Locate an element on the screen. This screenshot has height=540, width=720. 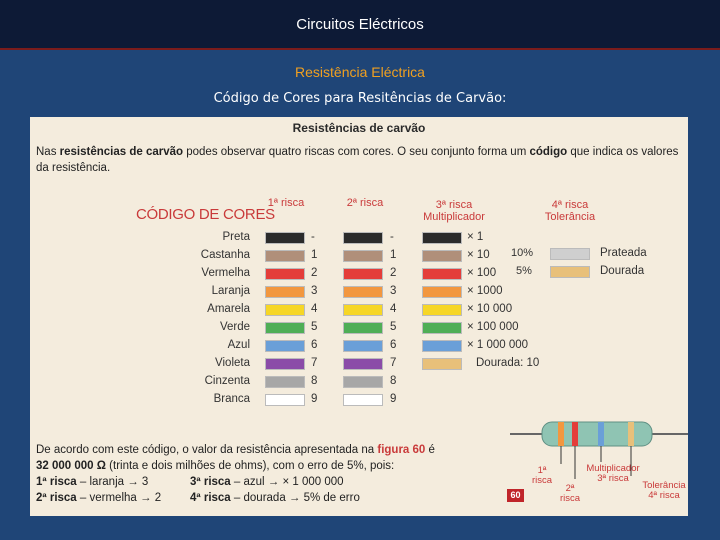
title-bar: Circuitos Eléctricos is located at coordinates (360, 25).